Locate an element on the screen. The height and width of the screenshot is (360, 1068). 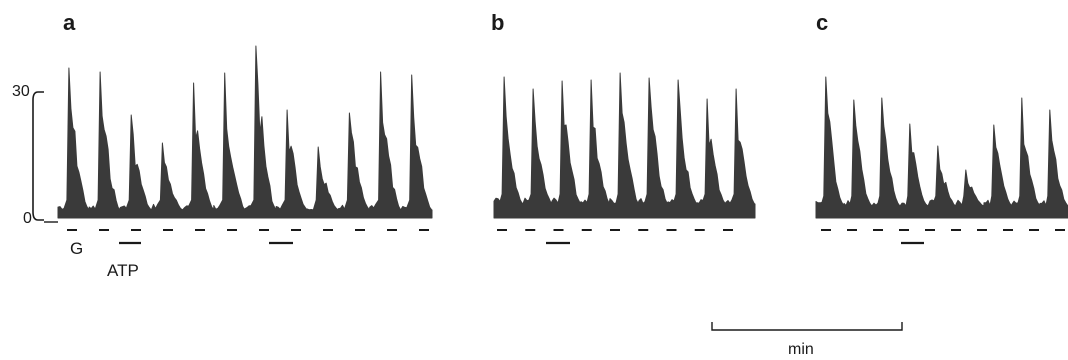
atp-label: ATP is located at coordinates (123, 270).